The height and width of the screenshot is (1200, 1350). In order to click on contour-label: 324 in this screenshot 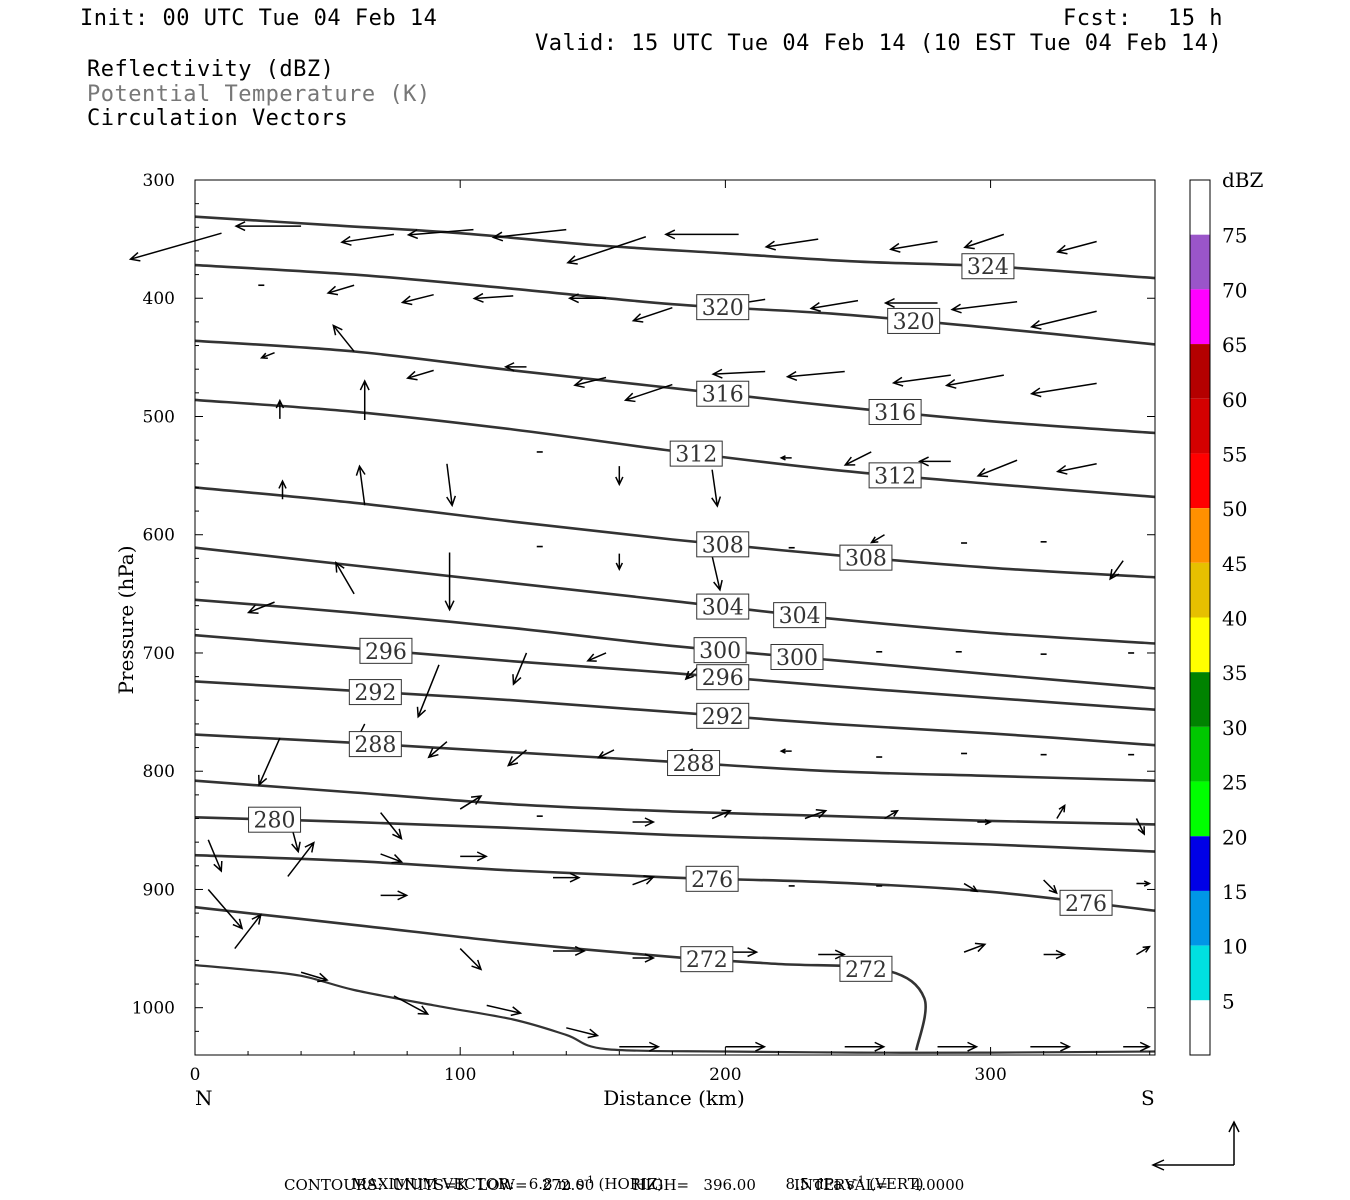, I will do `click(988, 267)`.